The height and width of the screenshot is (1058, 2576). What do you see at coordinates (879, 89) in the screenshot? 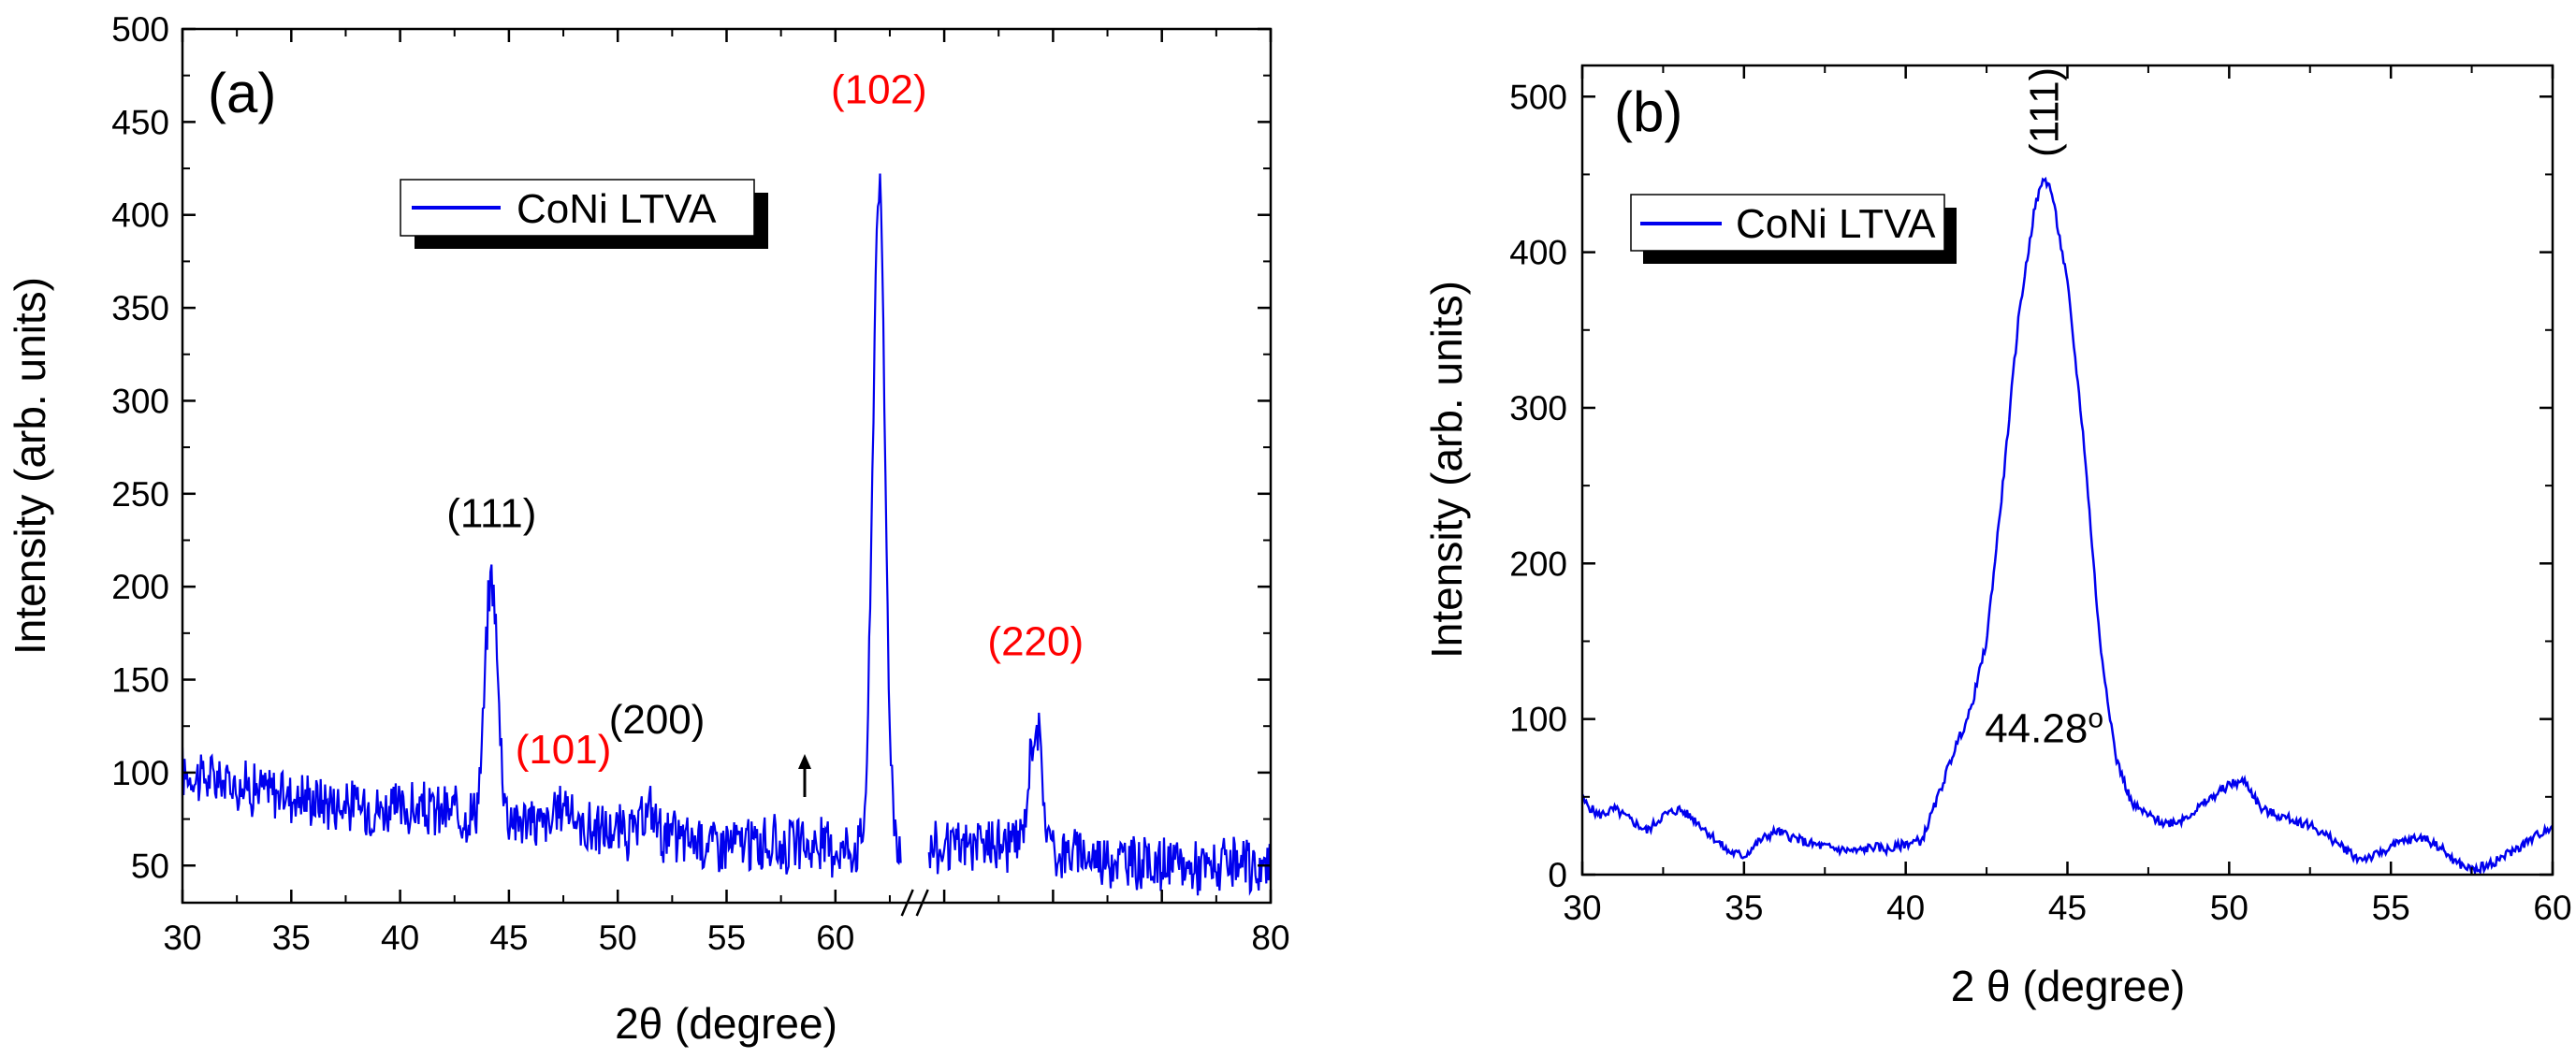
I see `peak-annotation: (102)` at bounding box center [879, 89].